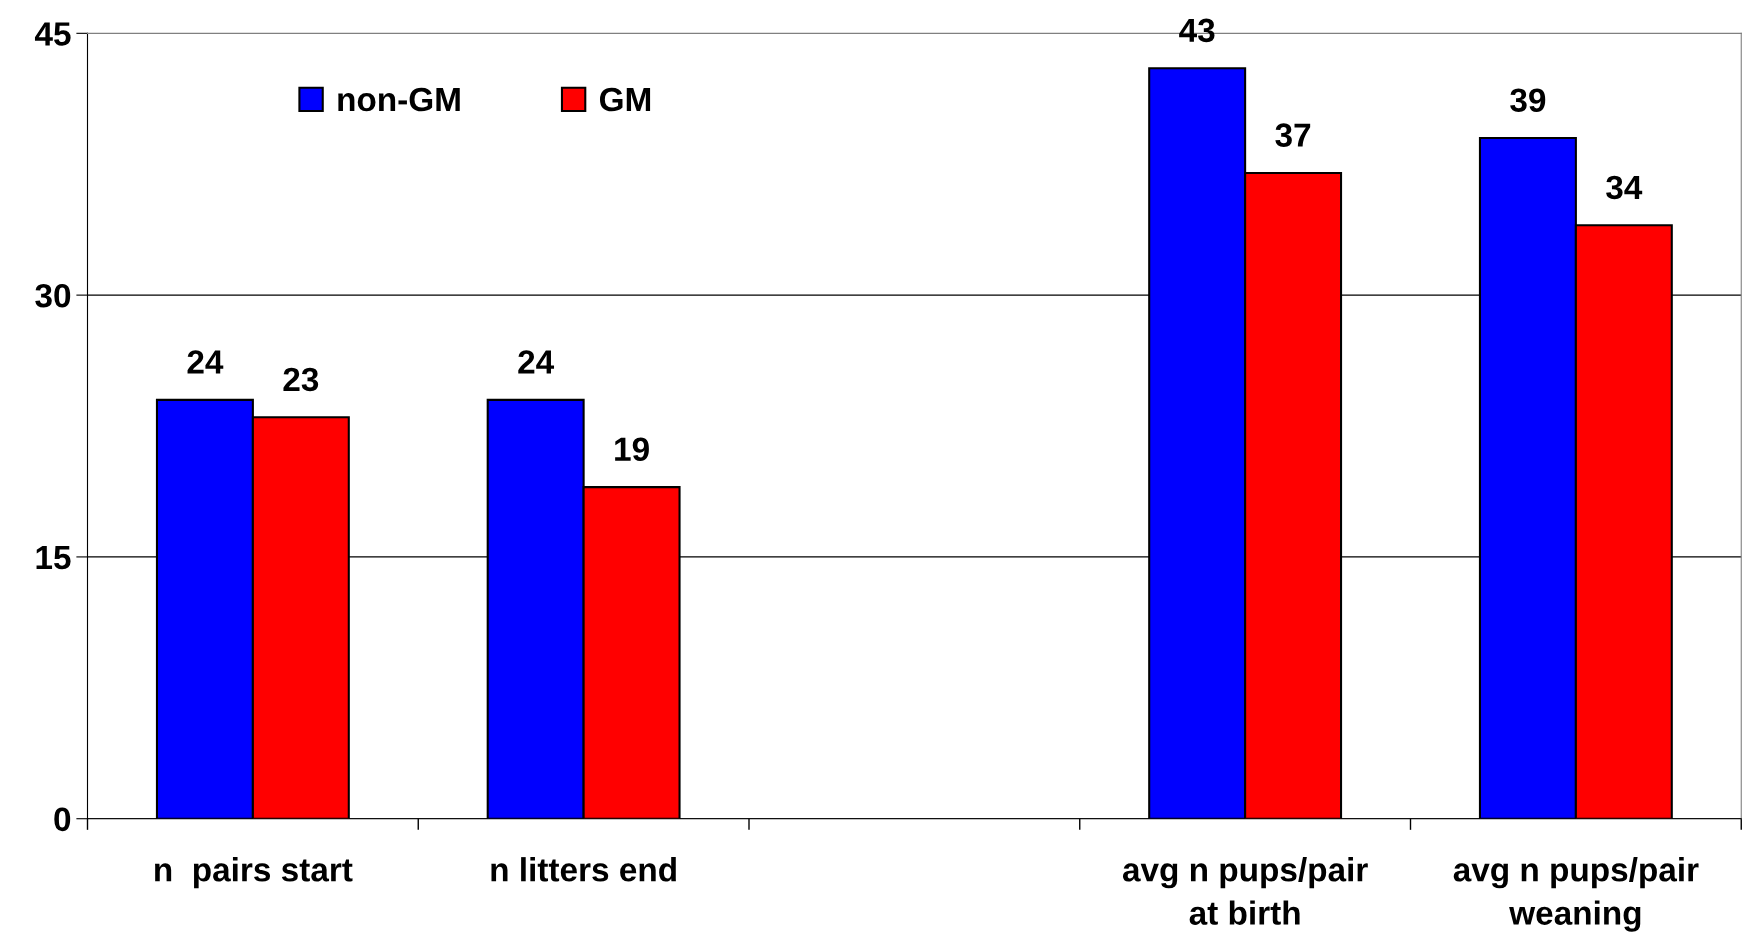  Describe the element at coordinates (583, 869) in the screenshot. I see `x-tick-label: n litters end` at that location.